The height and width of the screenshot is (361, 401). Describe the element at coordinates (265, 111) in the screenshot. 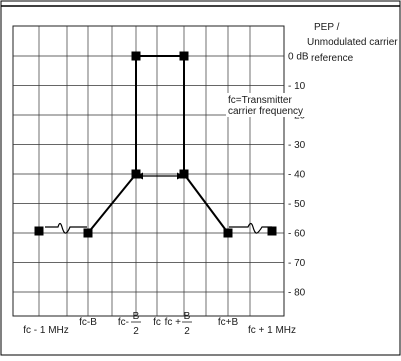

I see `annotation-line-2: carrier frequency` at that location.